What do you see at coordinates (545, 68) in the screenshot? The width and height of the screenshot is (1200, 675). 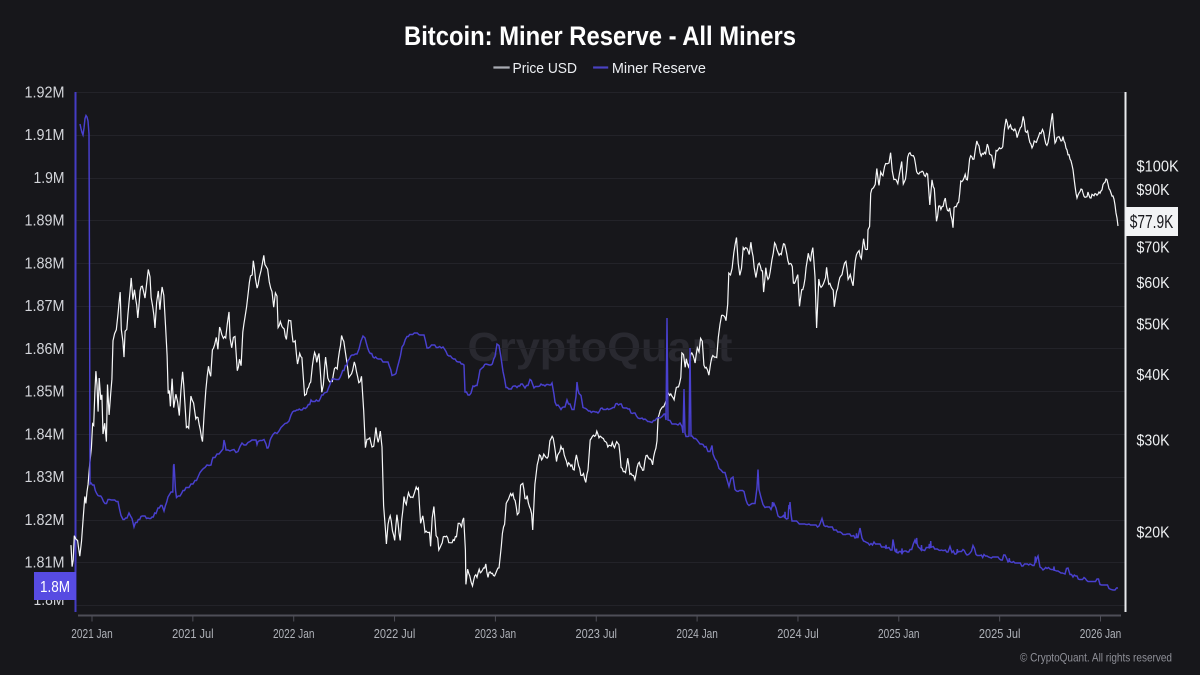 I see `svg-text: Price USD` at bounding box center [545, 68].